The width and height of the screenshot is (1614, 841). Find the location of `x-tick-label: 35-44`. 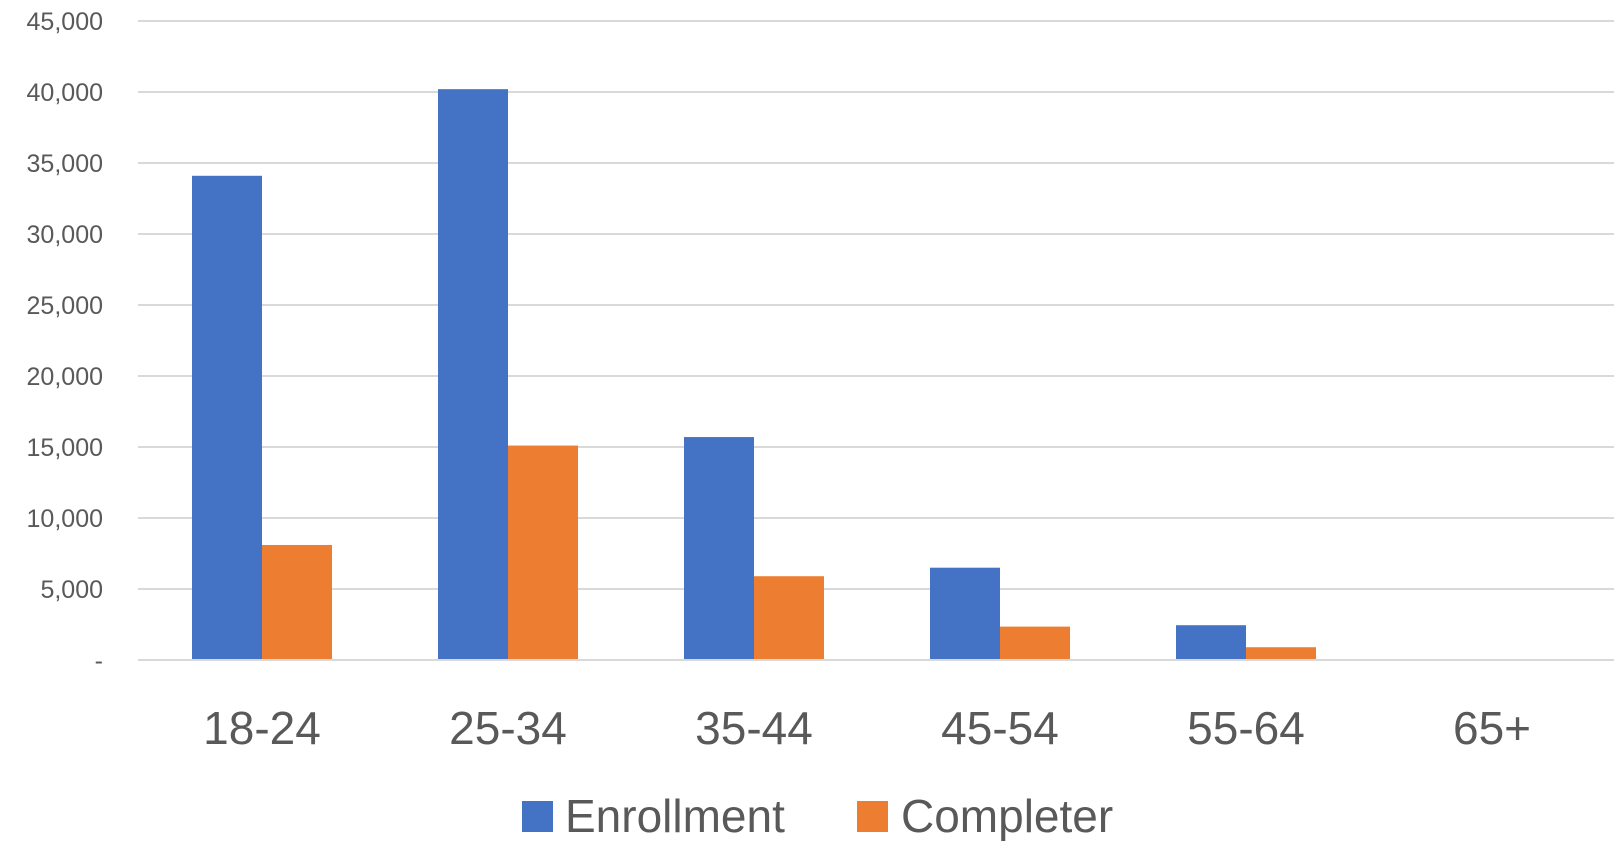

x-tick-label: 35-44 is located at coordinates (754, 728).